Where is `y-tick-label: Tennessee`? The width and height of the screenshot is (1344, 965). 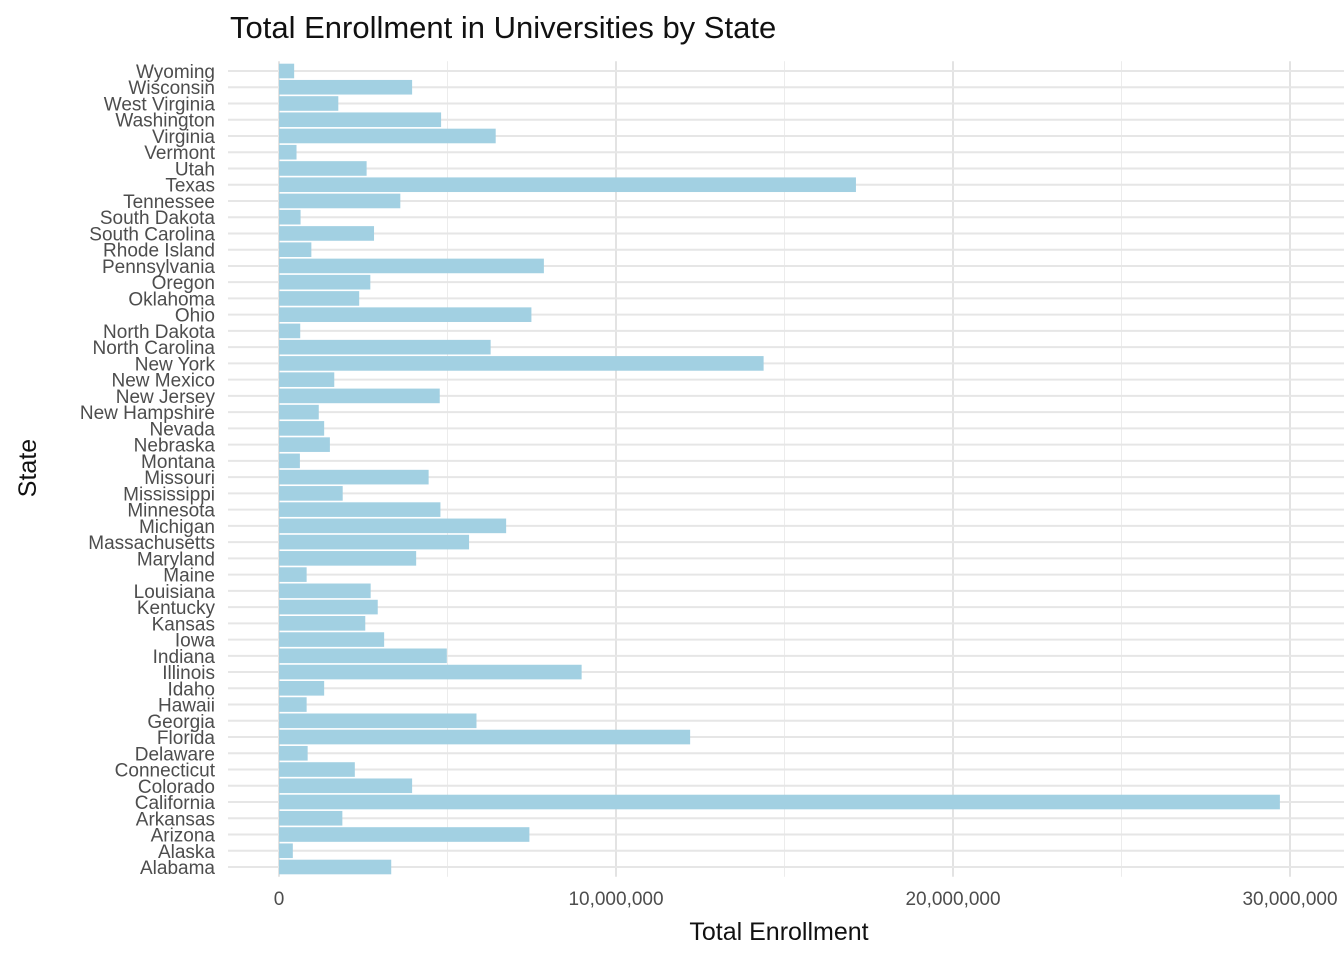
y-tick-label: Tennessee is located at coordinates (169, 202).